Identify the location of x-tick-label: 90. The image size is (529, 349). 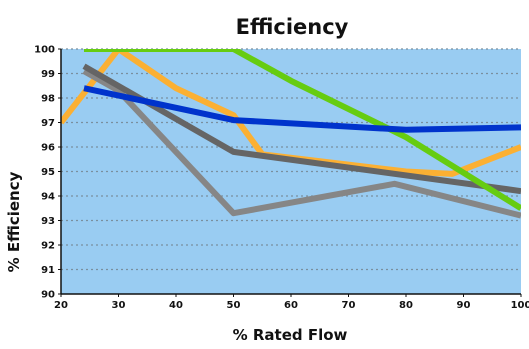
(464, 305).